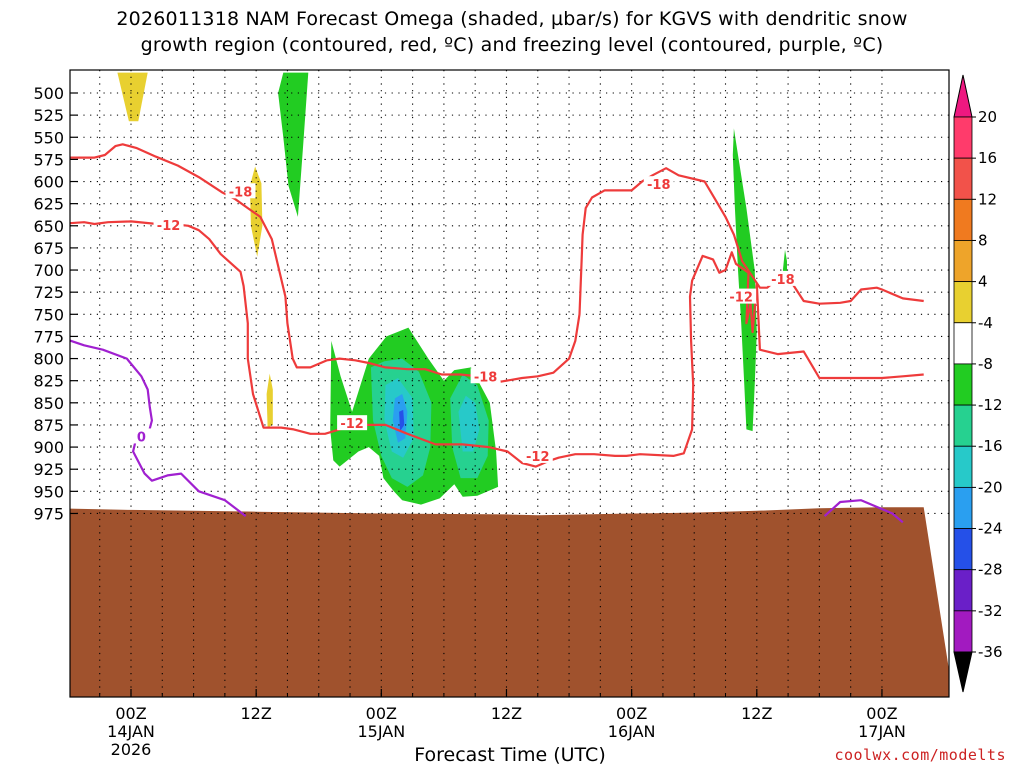 This screenshot has height=768, width=1024. Describe the element at coordinates (48, 159) in the screenshot. I see `y-tick-label: 575` at that location.